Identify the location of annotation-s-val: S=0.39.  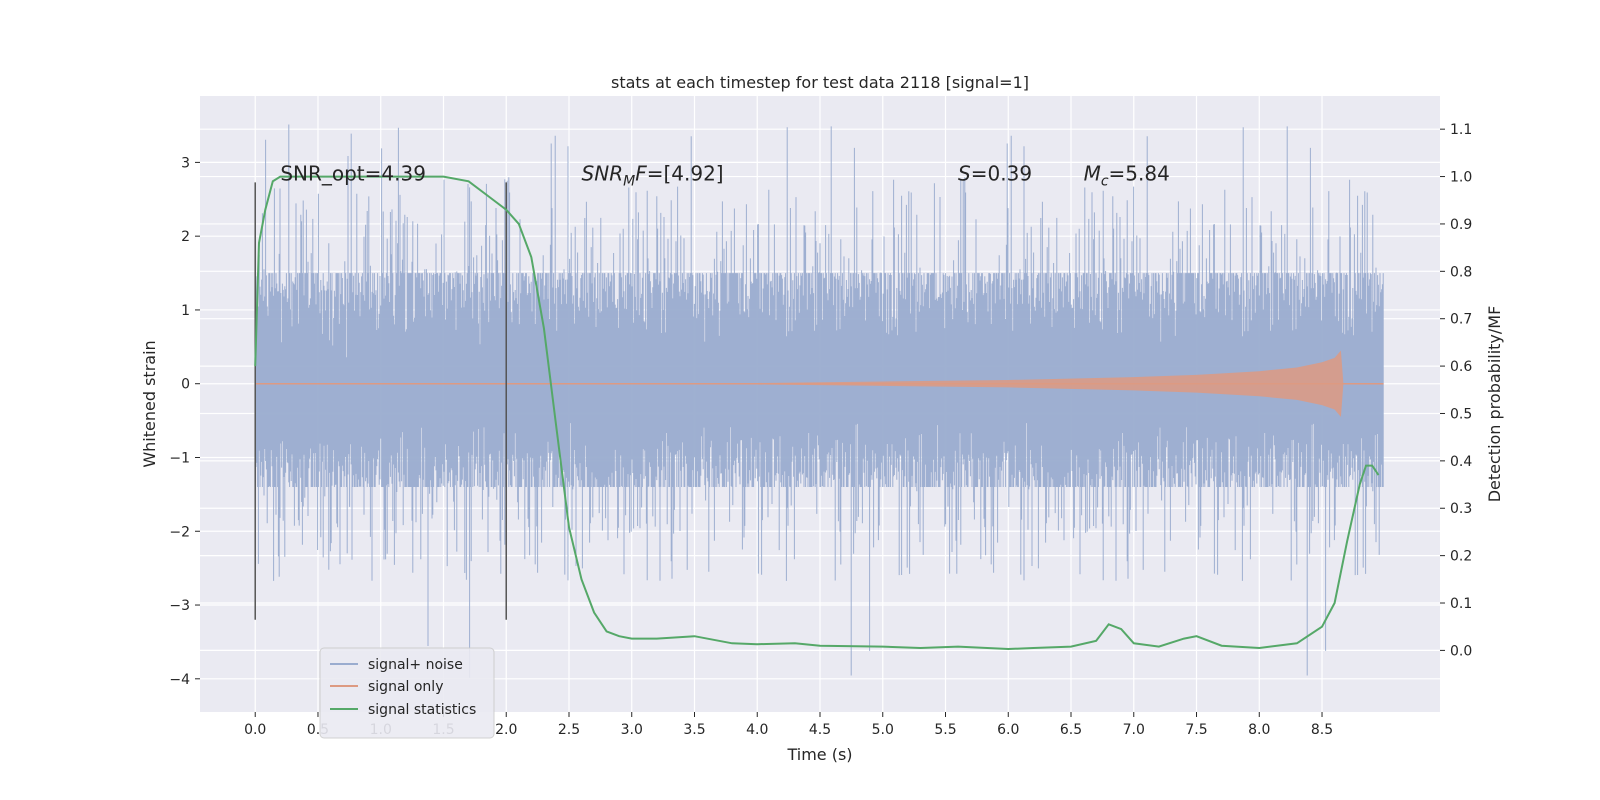
(995, 173).